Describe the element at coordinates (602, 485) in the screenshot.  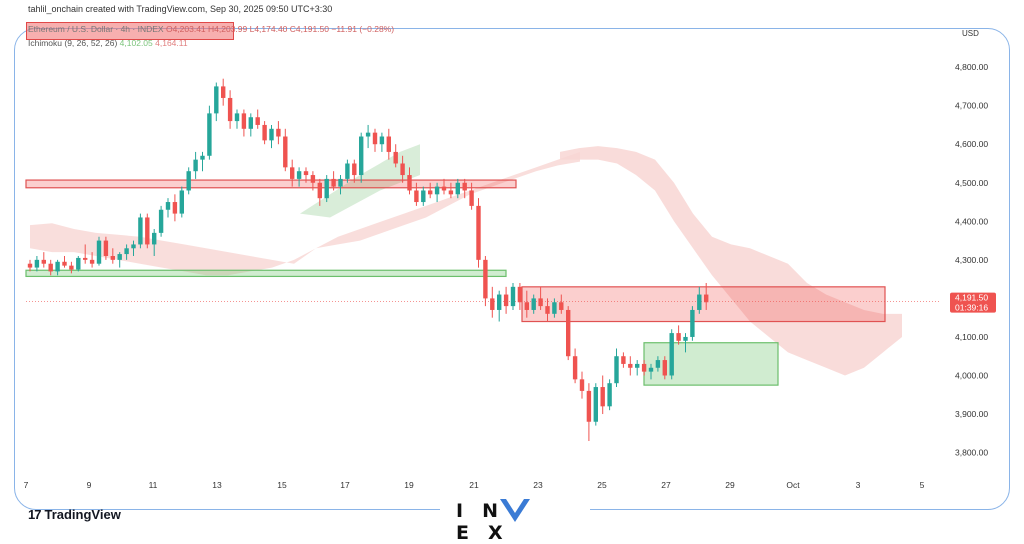
I see `time-tick-label: 25` at that location.